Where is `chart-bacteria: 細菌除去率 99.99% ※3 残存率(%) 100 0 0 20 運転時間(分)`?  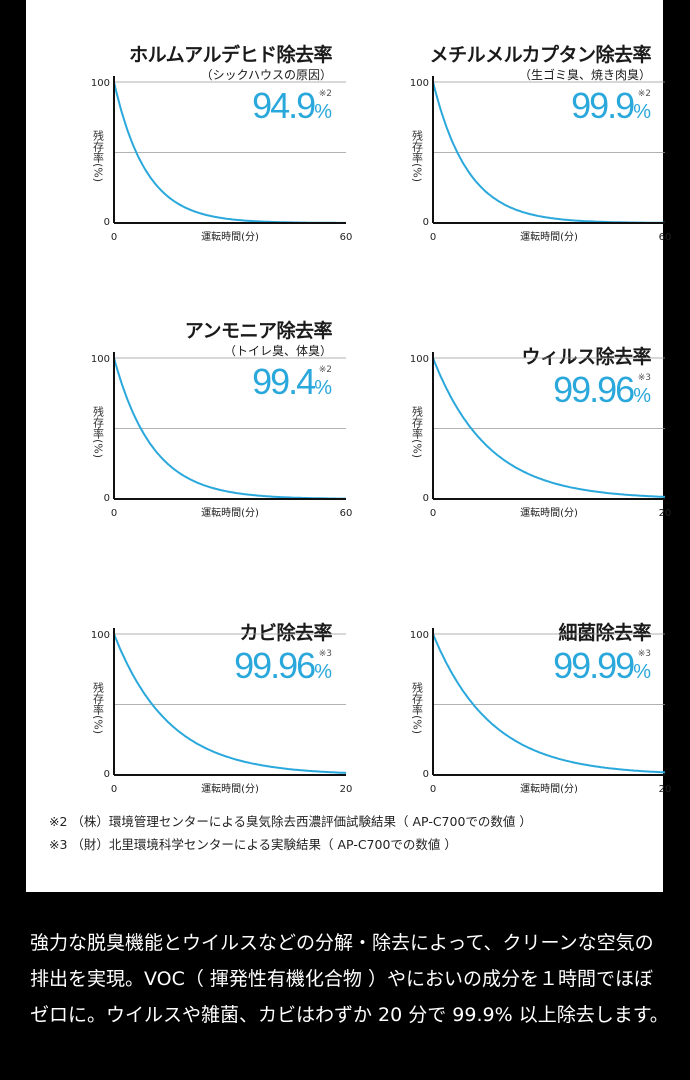 chart-bacteria: 細菌除去率 99.99% ※3 残存率(%) 100 0 0 20 運転時間(分) is located at coordinates (525, 722).